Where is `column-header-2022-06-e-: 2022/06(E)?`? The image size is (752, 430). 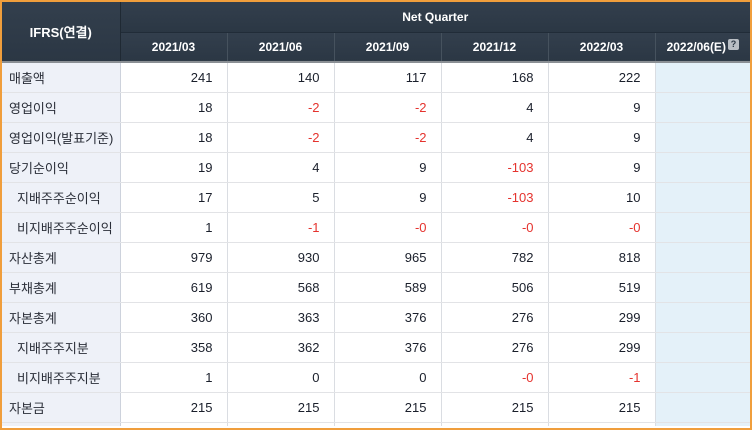
column-header-2022-06-e-: 2022/06(E)? is located at coordinates (702, 47).